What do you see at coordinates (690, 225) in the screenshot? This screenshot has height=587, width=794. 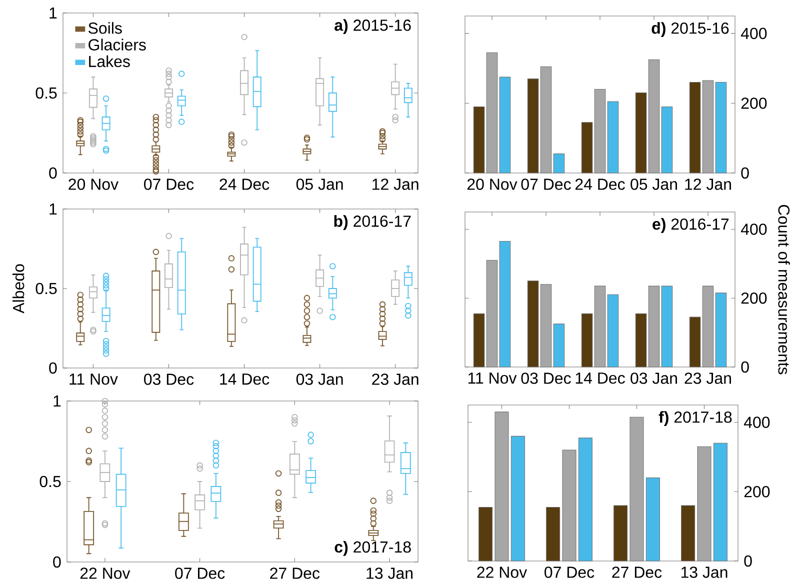 I see `chart-title: e) 2016-17` at bounding box center [690, 225].